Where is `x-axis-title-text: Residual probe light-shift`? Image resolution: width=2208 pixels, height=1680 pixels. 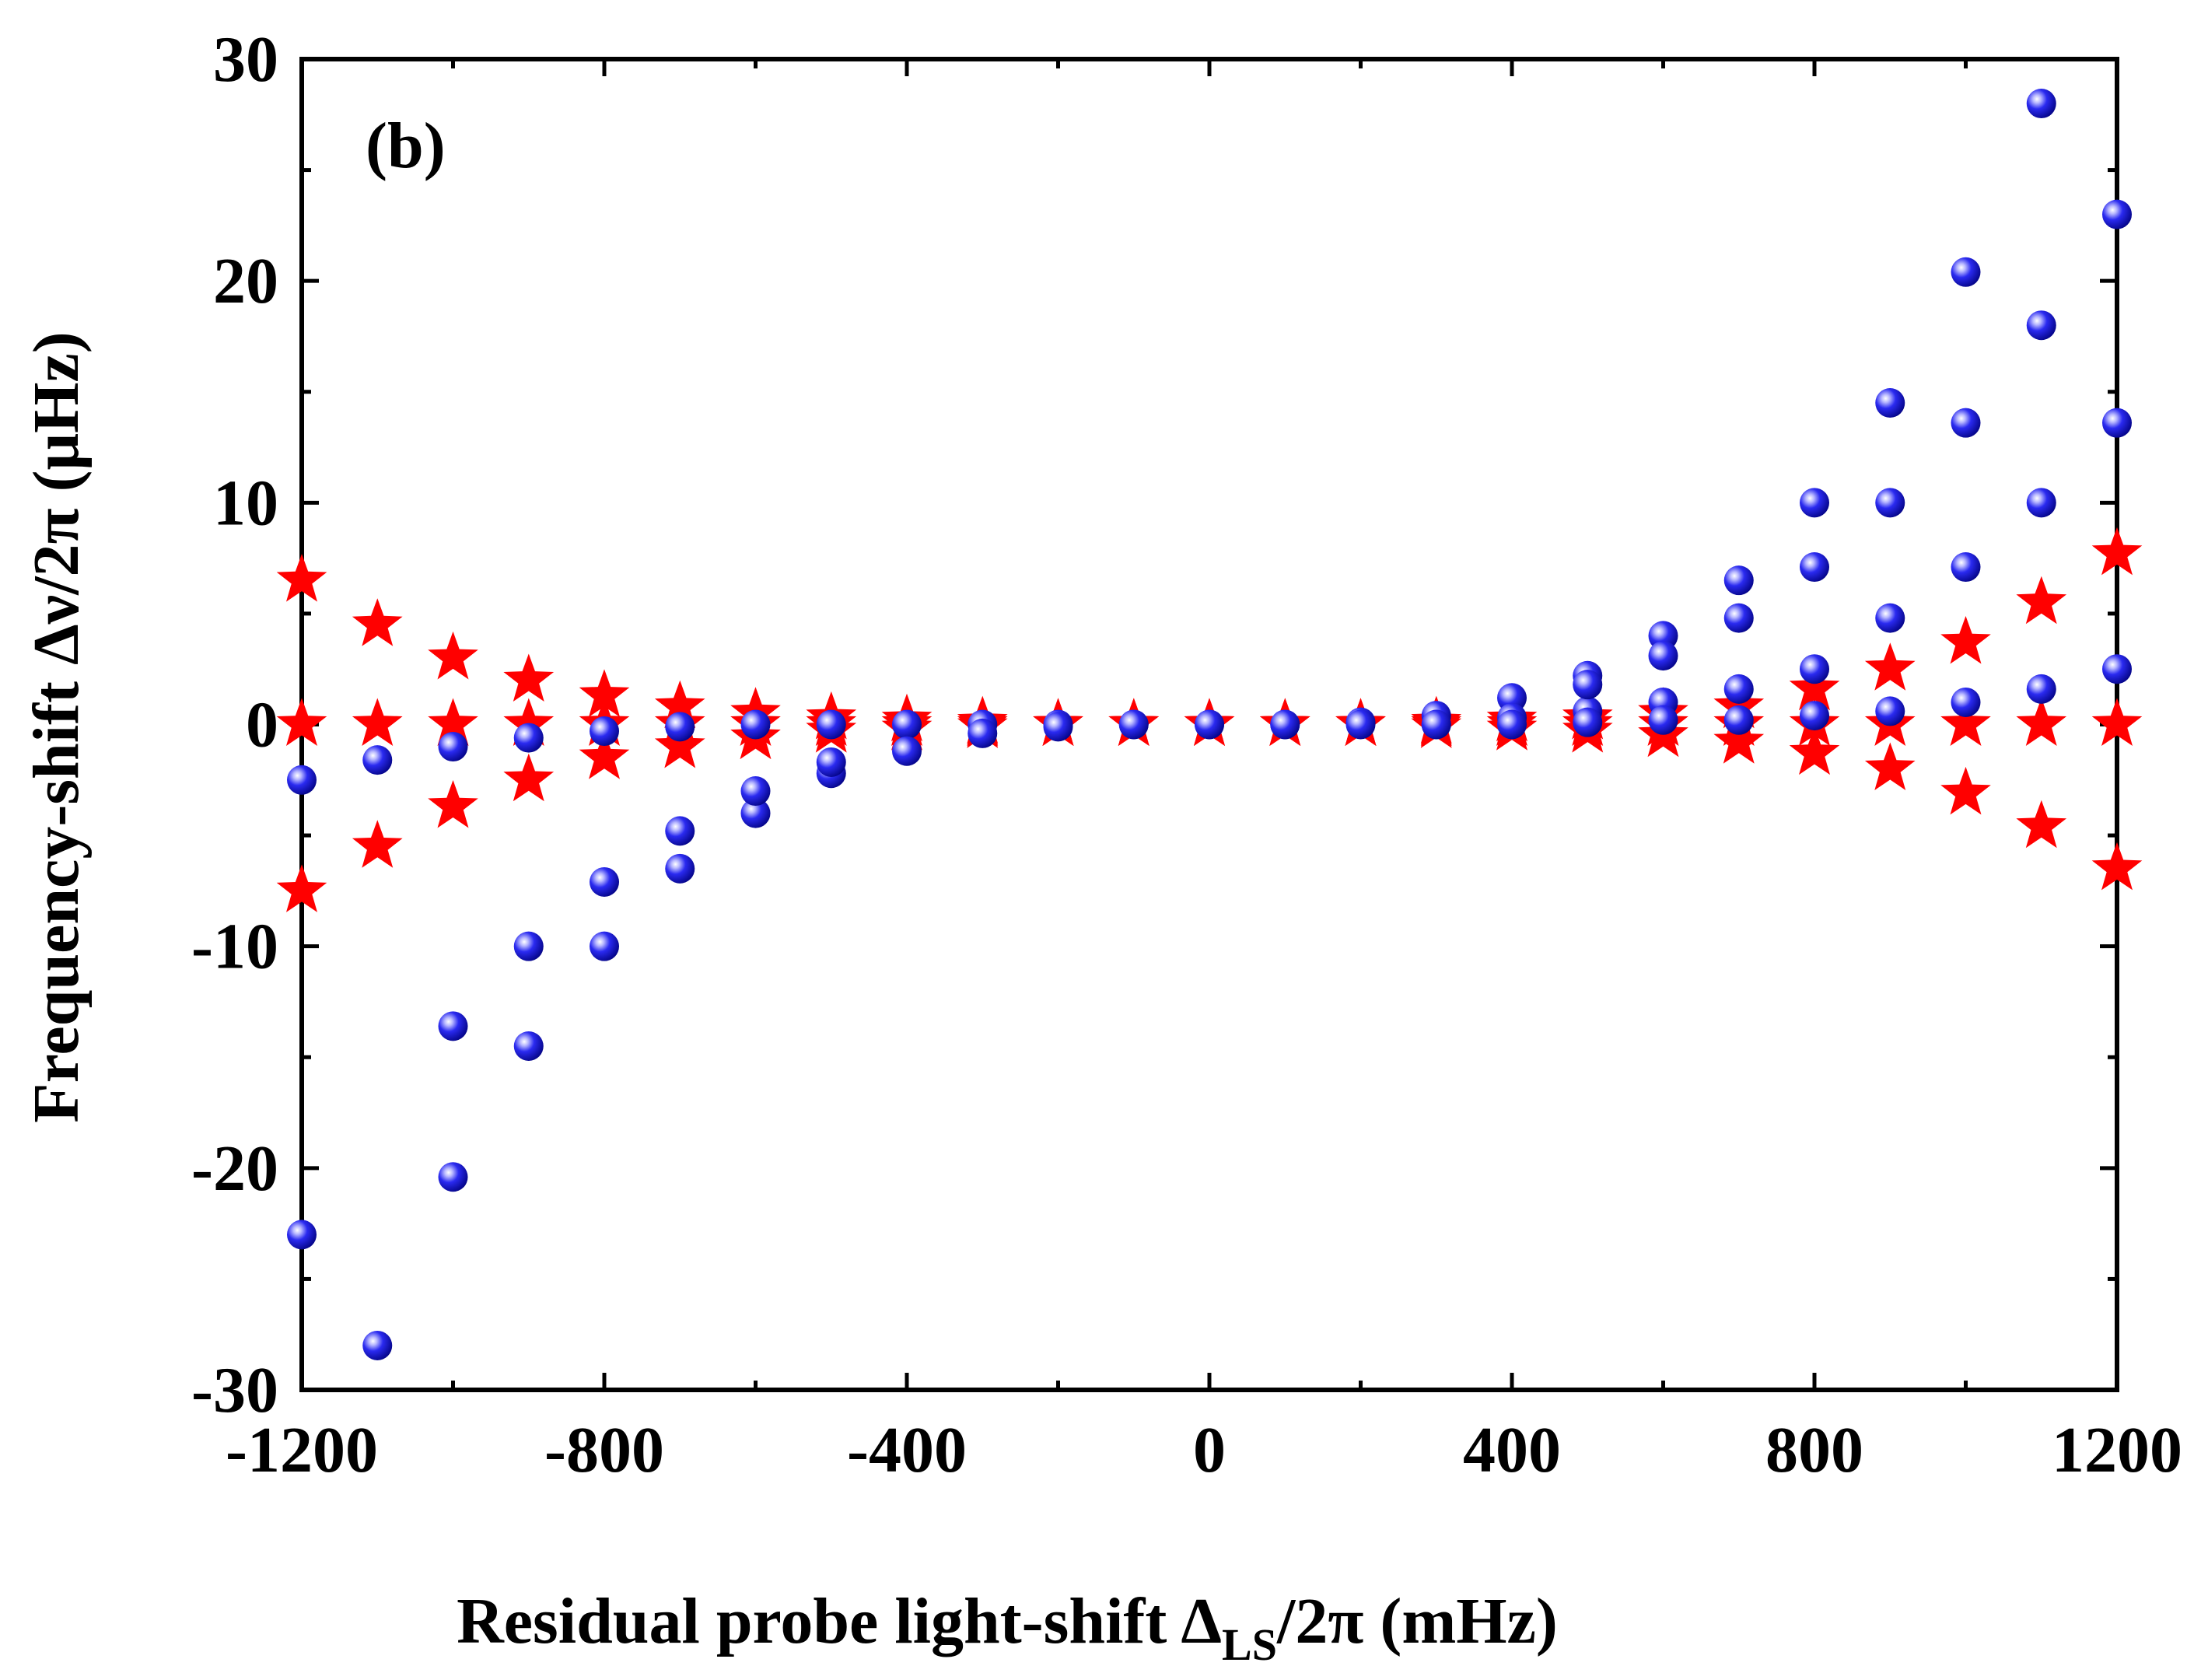
x-axis-title-text: Residual probe light-shift is located at coordinates (812, 1621).